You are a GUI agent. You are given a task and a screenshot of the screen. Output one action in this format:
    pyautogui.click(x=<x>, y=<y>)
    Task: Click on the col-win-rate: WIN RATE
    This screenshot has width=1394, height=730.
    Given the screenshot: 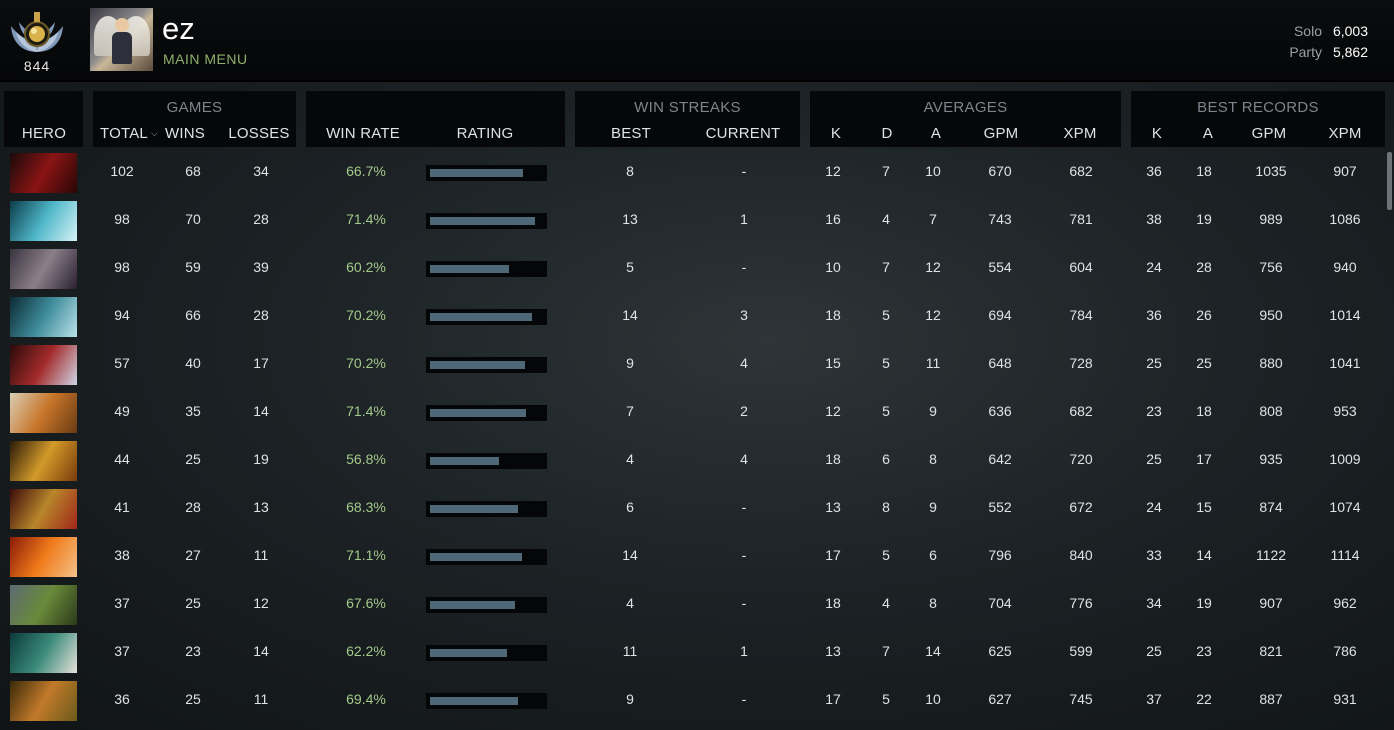 What is the action you would take?
    pyautogui.click(x=363, y=133)
    